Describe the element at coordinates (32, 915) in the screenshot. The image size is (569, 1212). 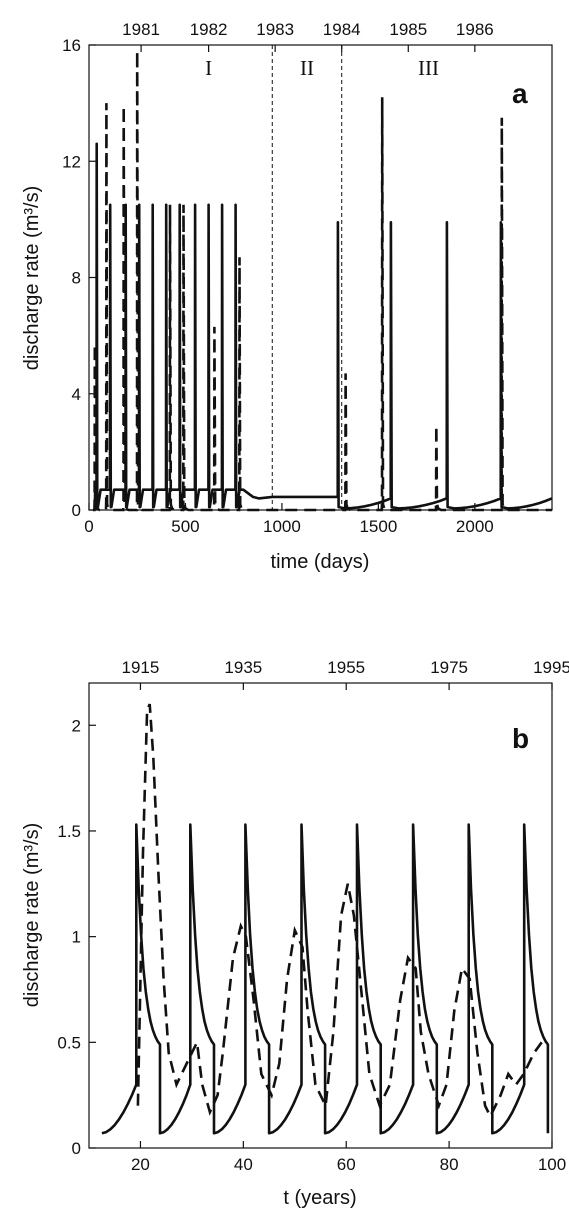
I see `y-axis-label-b: discharge rate (m³/s)` at that location.